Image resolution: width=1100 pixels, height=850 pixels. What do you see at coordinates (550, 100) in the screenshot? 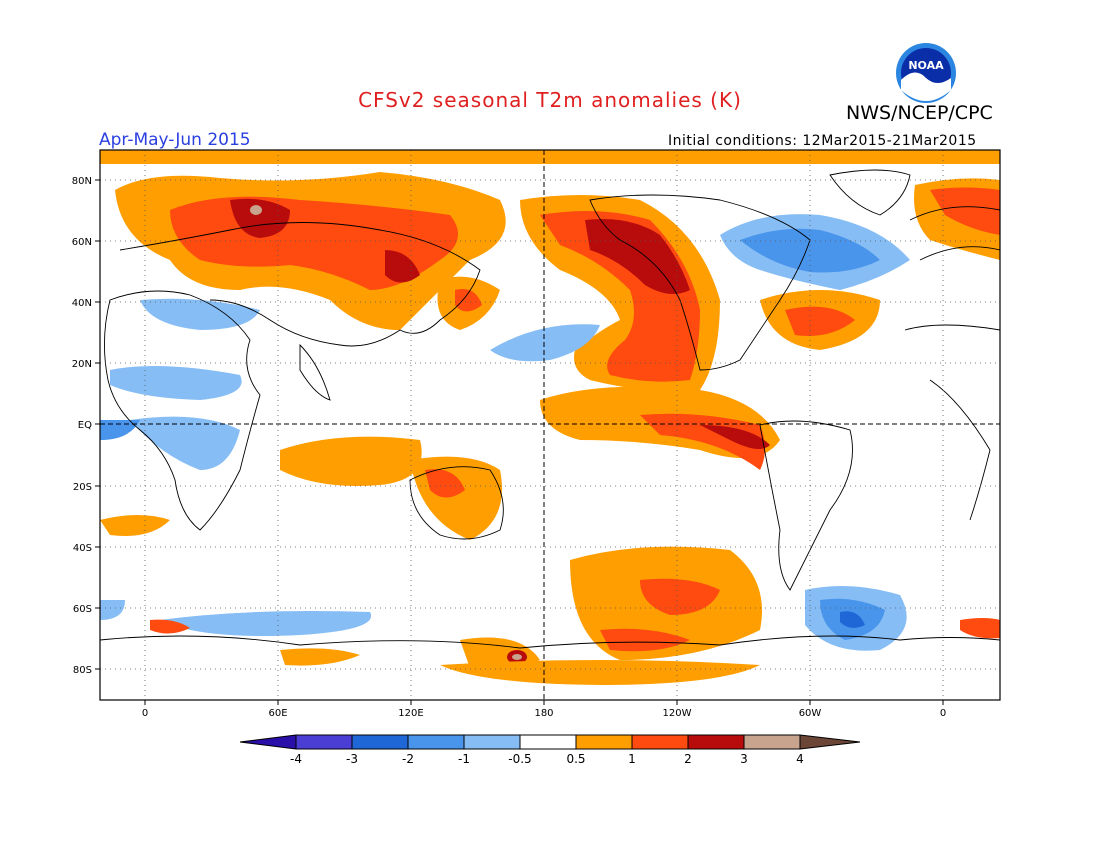
I see `chart-title: CFSv2 seasonal T2m anomalies (K)` at bounding box center [550, 100].